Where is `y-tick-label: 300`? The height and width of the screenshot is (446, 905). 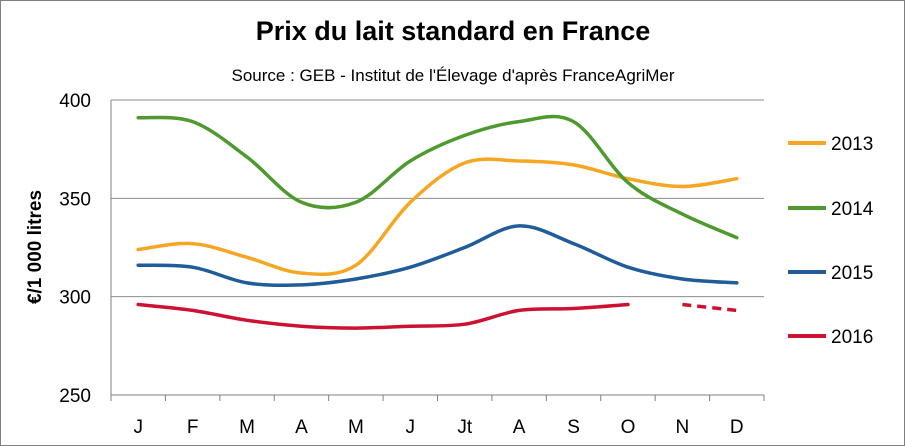 y-tick-label: 300 is located at coordinates (75, 298).